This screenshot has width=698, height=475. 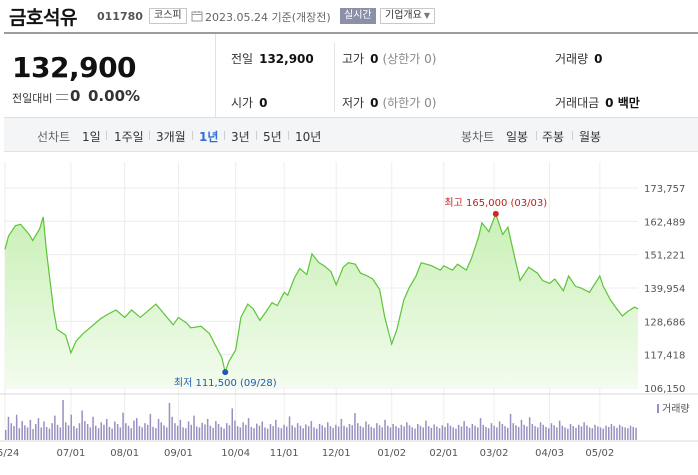 I want to click on x-tick-label: 05/24, so click(x=9, y=453).